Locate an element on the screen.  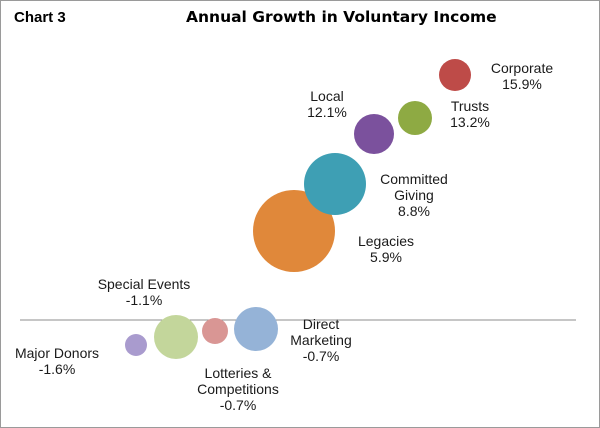
value-label-legacies: 5.9% is located at coordinates (386, 257).